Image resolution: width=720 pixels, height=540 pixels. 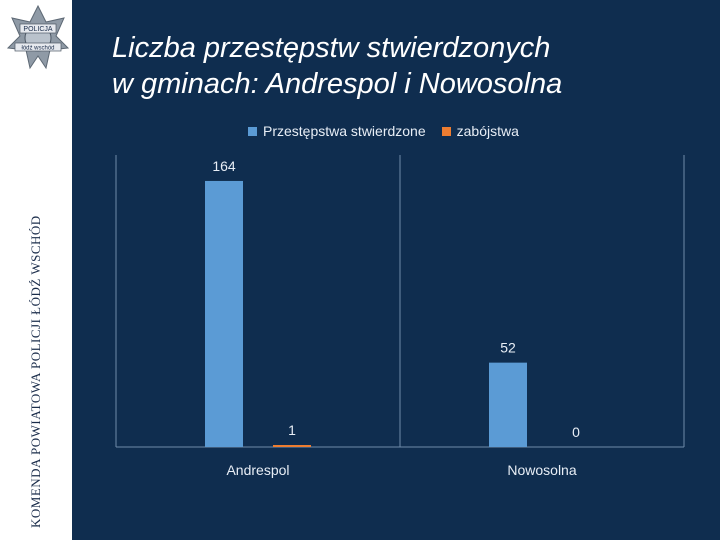 I want to click on logo-top-text: POLICJA, so click(x=38, y=29).